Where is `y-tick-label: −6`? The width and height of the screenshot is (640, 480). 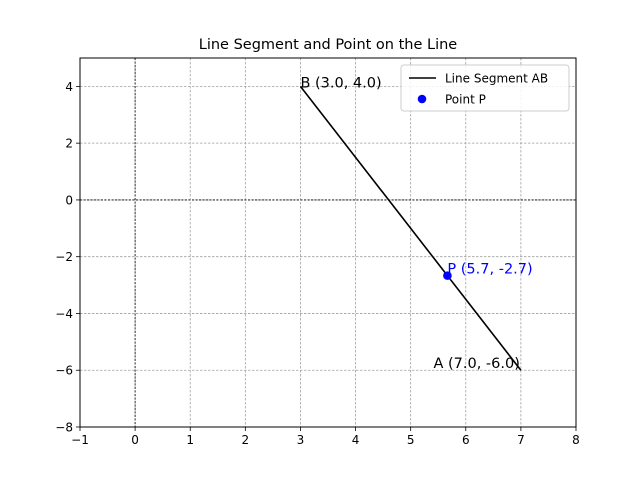
y-tick-label: −6 is located at coordinates (64, 371).